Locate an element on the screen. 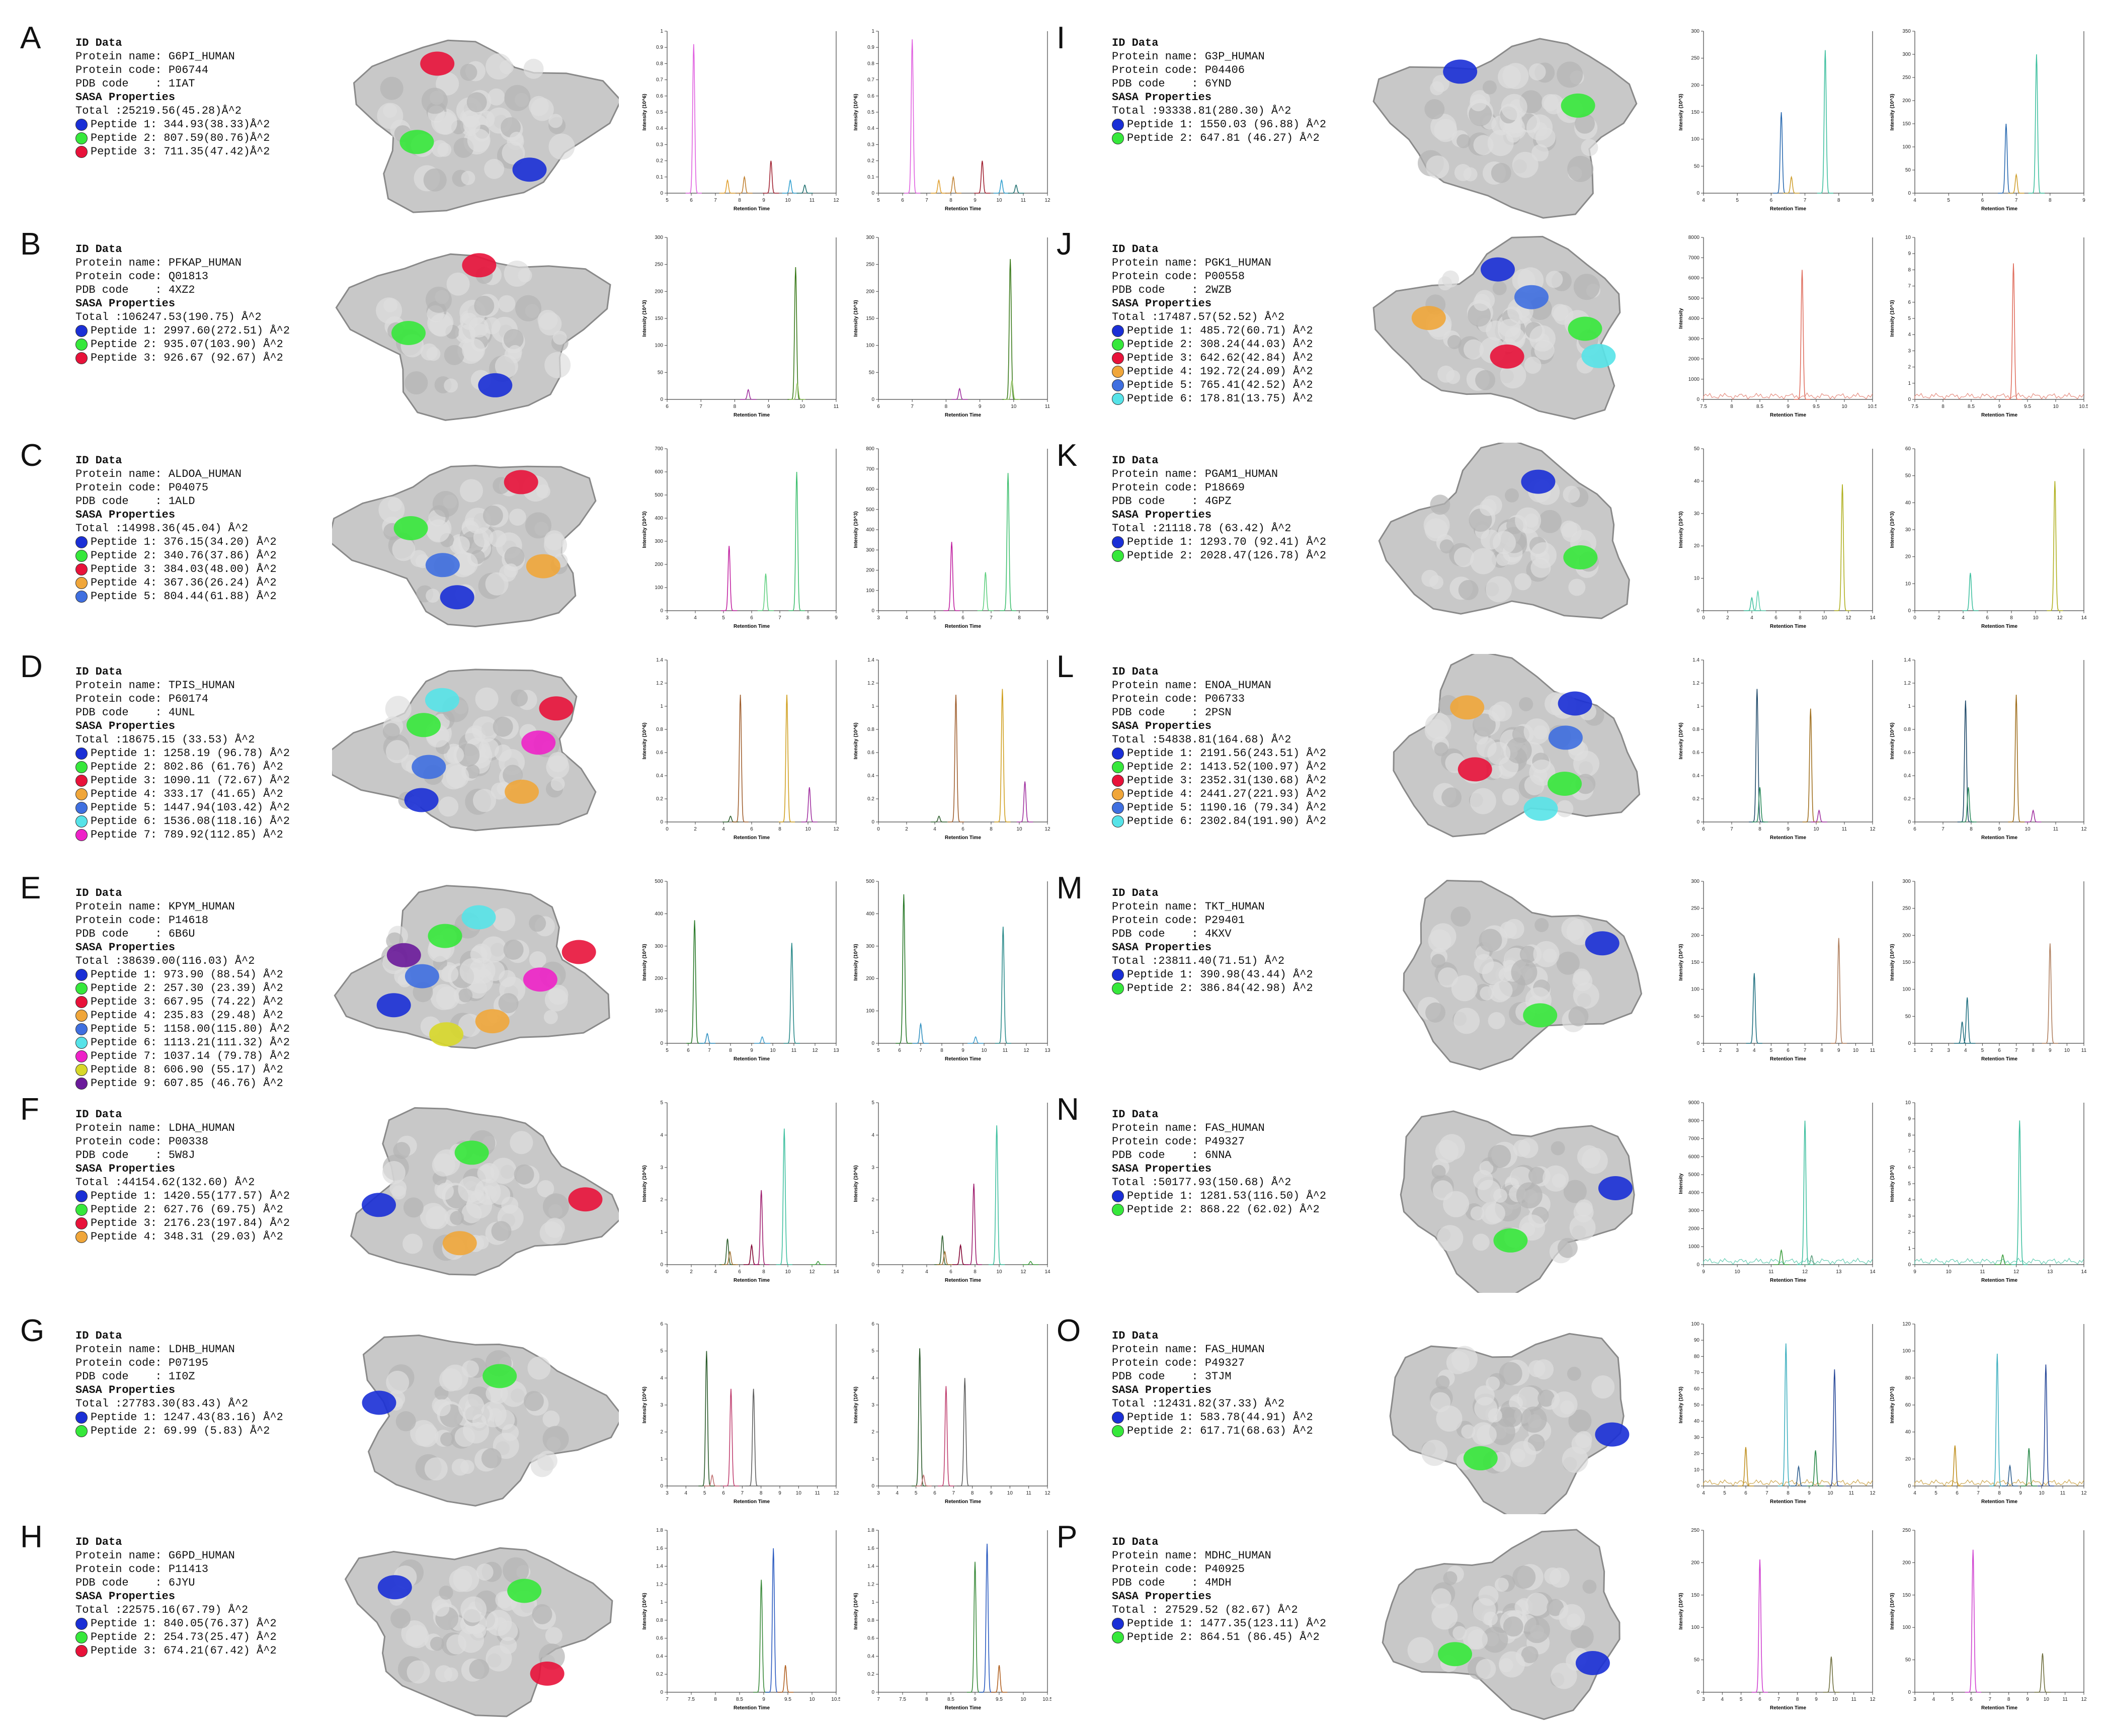  x-tick-label: 3 is located at coordinates (1703, 1699).